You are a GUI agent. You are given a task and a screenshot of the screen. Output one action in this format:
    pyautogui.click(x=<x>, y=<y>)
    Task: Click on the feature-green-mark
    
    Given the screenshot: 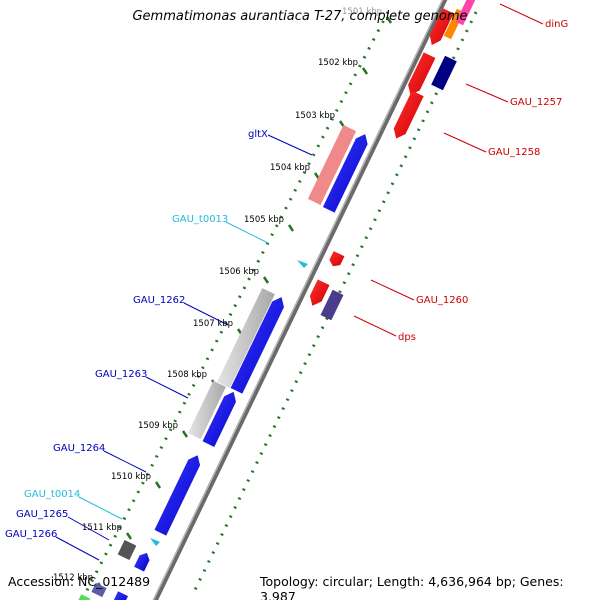 What is the action you would take?
    pyautogui.click(x=84, y=597)
    